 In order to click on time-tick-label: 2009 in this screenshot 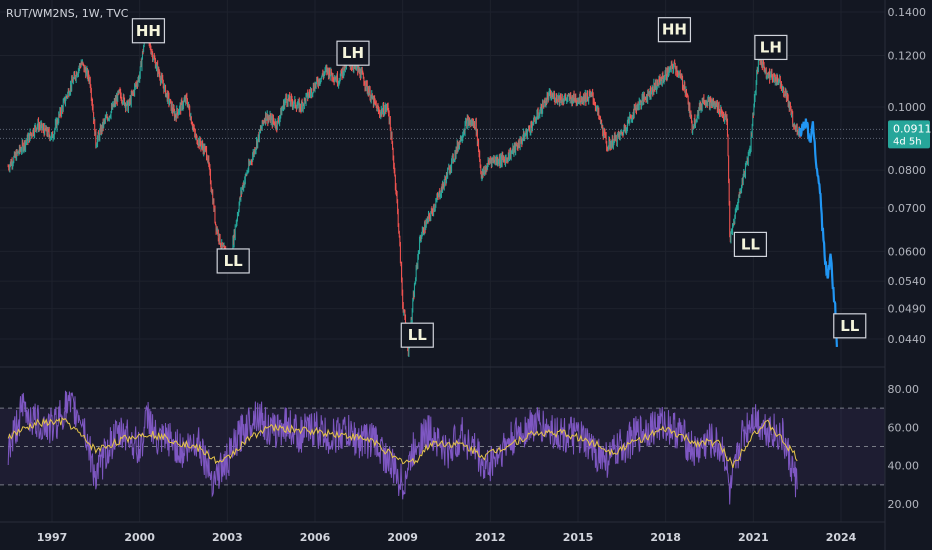, I will do `click(402, 537)`.